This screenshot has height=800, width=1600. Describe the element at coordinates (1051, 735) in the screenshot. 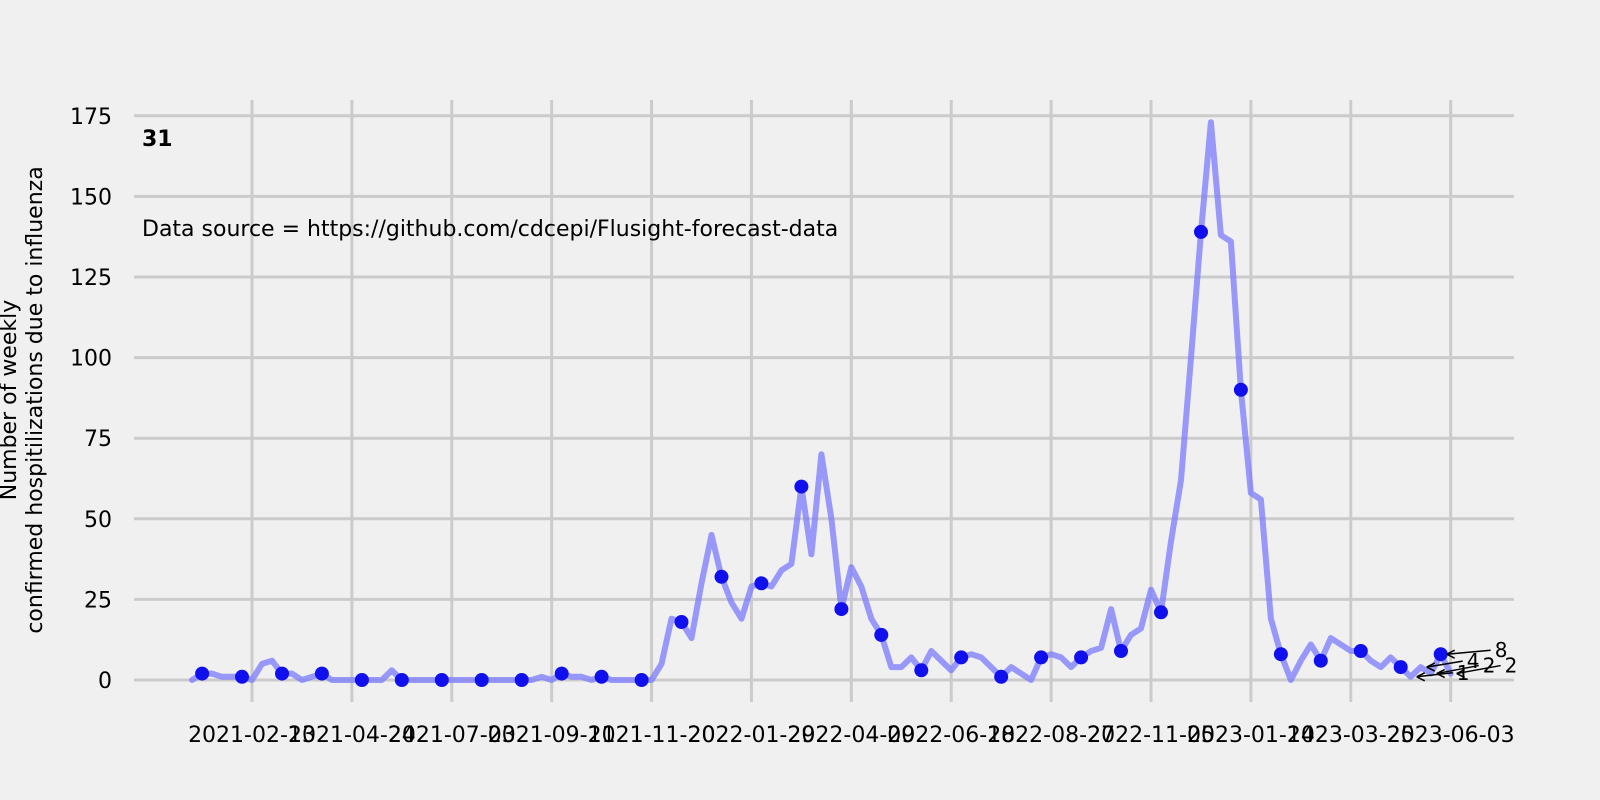

I see `x-tick-label-8: 2022-08-27` at that location.